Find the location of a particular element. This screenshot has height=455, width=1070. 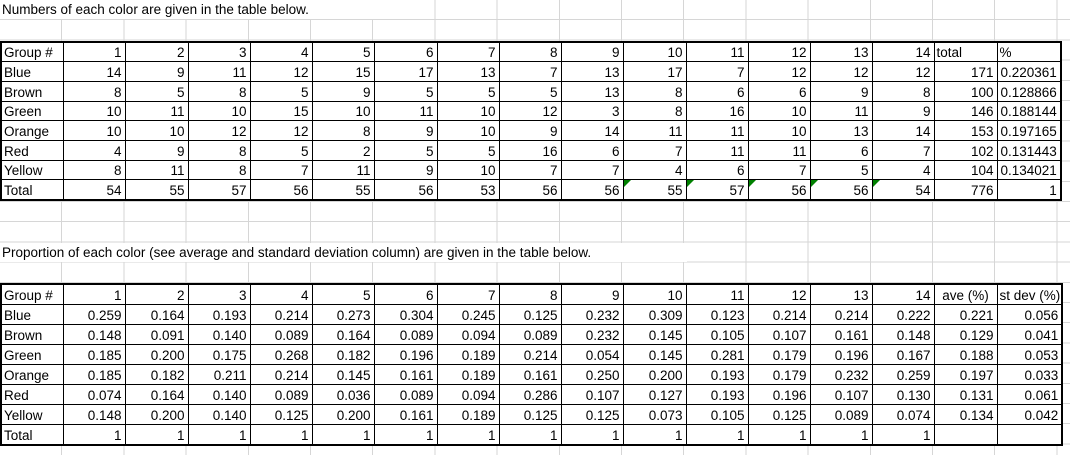

value-cell: 53 is located at coordinates (468, 189).